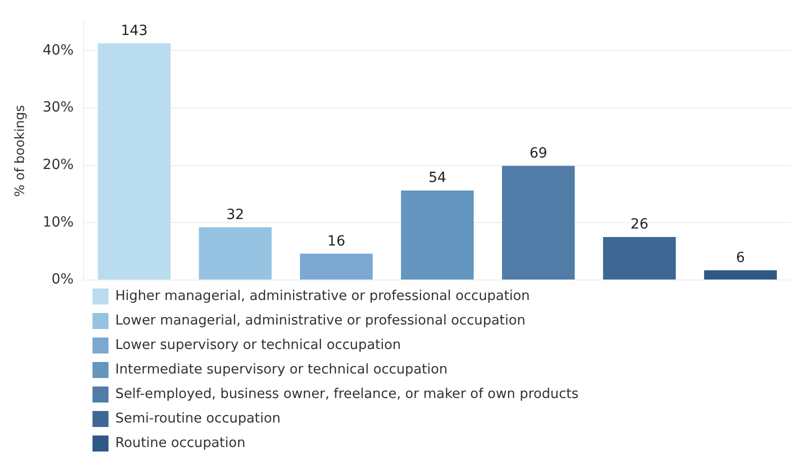 This screenshot has width=791, height=462. What do you see at coordinates (58, 164) in the screenshot?
I see `y-tick-label: 20%` at bounding box center [58, 164].